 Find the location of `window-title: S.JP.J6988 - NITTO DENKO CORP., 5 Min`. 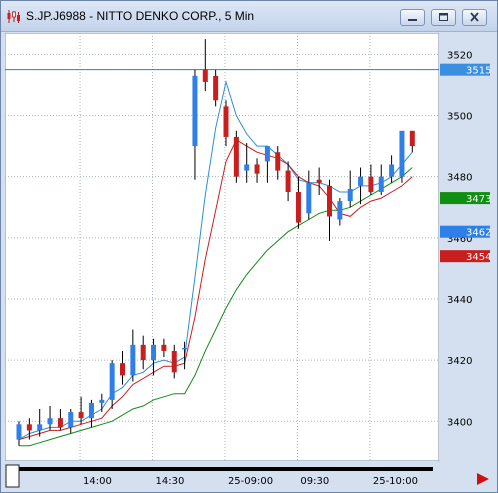

window-title: S.JP.J6988 - NITTO DENKO CORP., 5 Min is located at coordinates (140, 16).